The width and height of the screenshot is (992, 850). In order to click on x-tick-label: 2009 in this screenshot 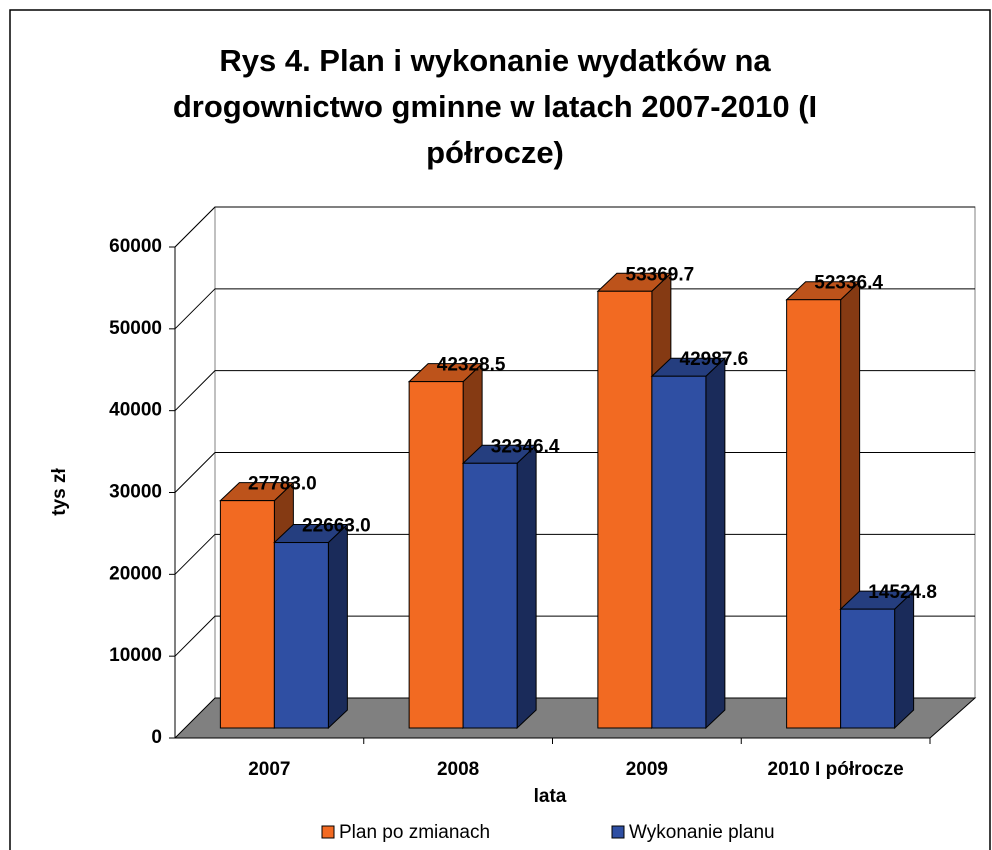, I will do `click(647, 769)`.